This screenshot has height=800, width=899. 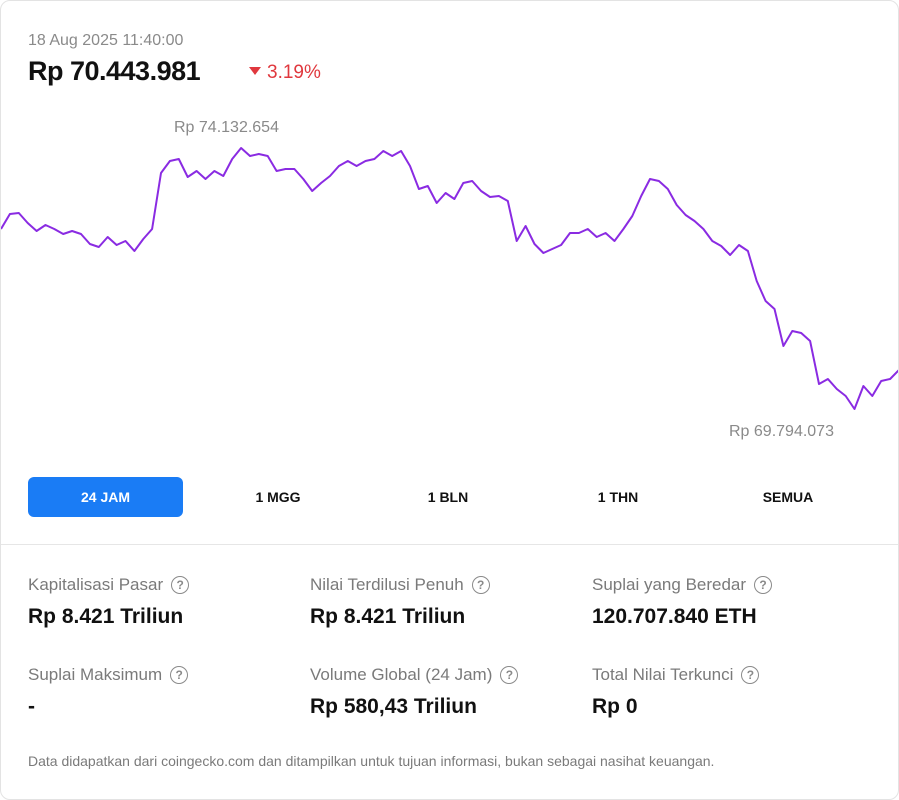 What do you see at coordinates (781, 431) in the screenshot?
I see `low-label: Rp 69.794.073` at bounding box center [781, 431].